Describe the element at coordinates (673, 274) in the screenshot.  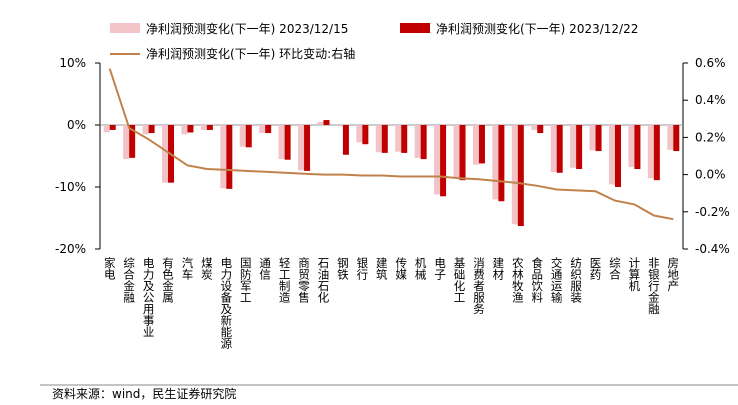
I see `x-tick-label: 房地产` at that location.